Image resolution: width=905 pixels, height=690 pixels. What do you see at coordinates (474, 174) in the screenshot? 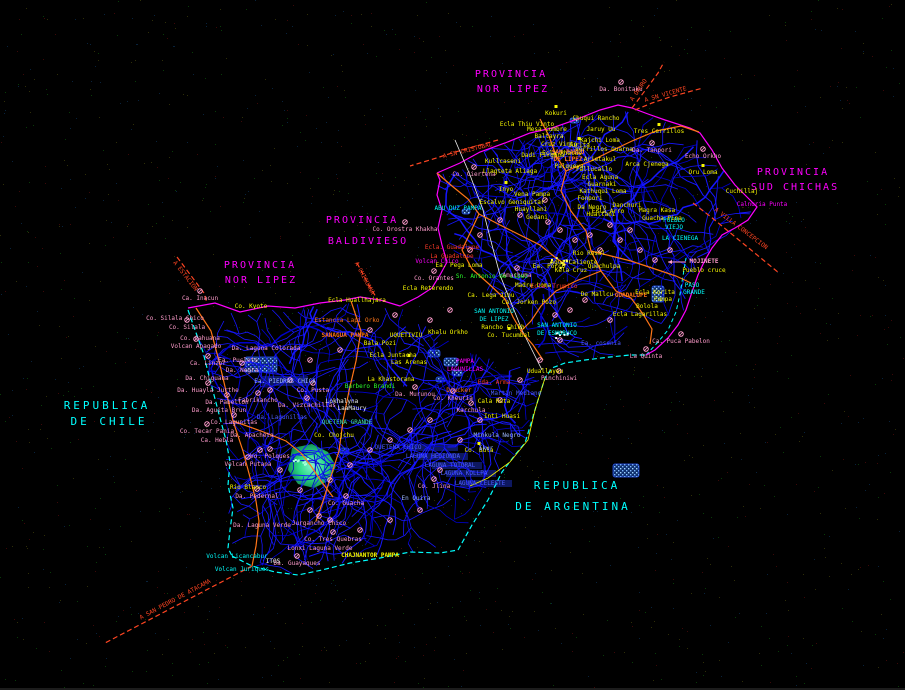
I see `map-label: Co. Ciertena` at bounding box center [474, 174].